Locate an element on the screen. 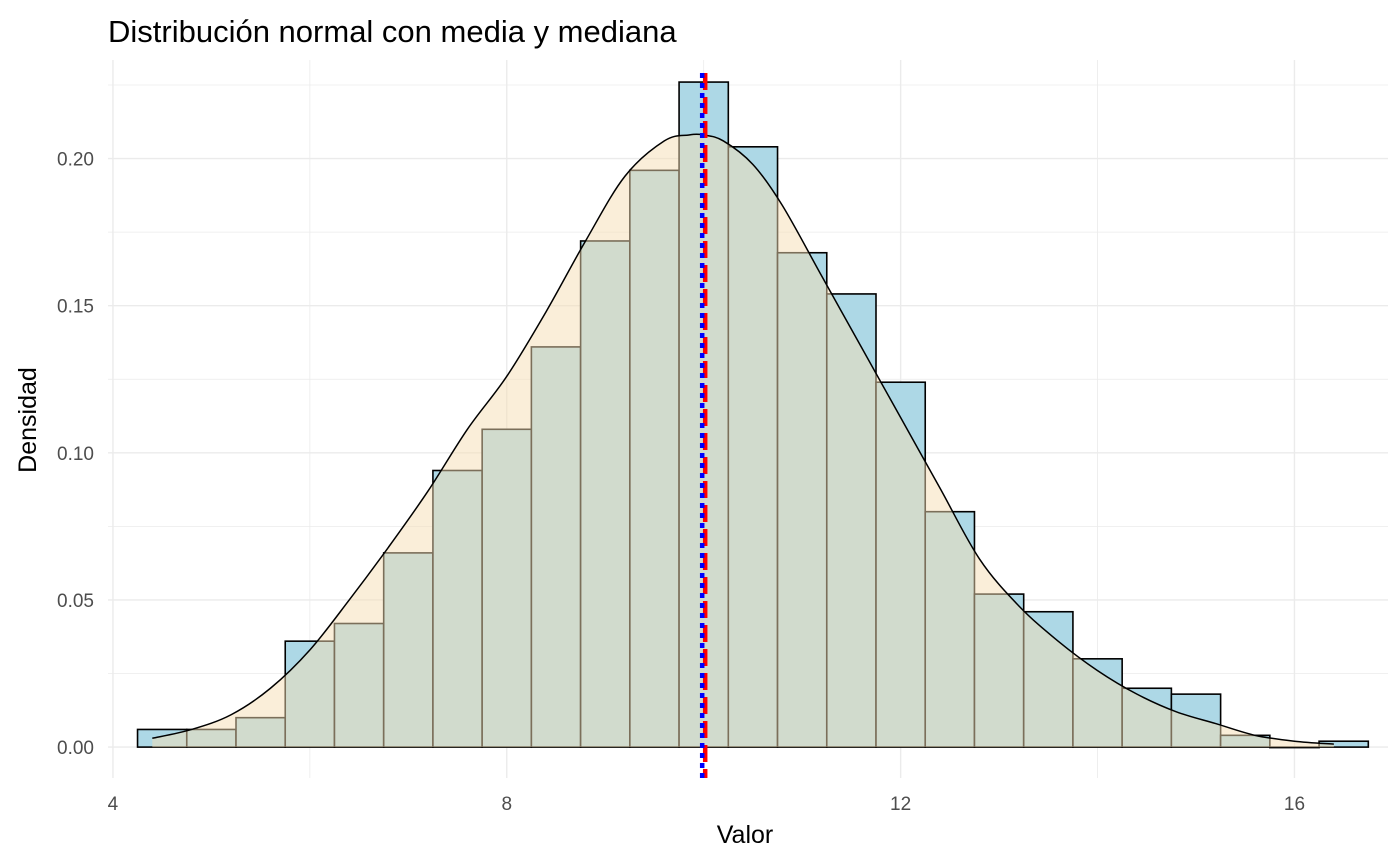 The width and height of the screenshot is (1400, 865). chart-title: Distribución normal con media y mediana is located at coordinates (392, 31).